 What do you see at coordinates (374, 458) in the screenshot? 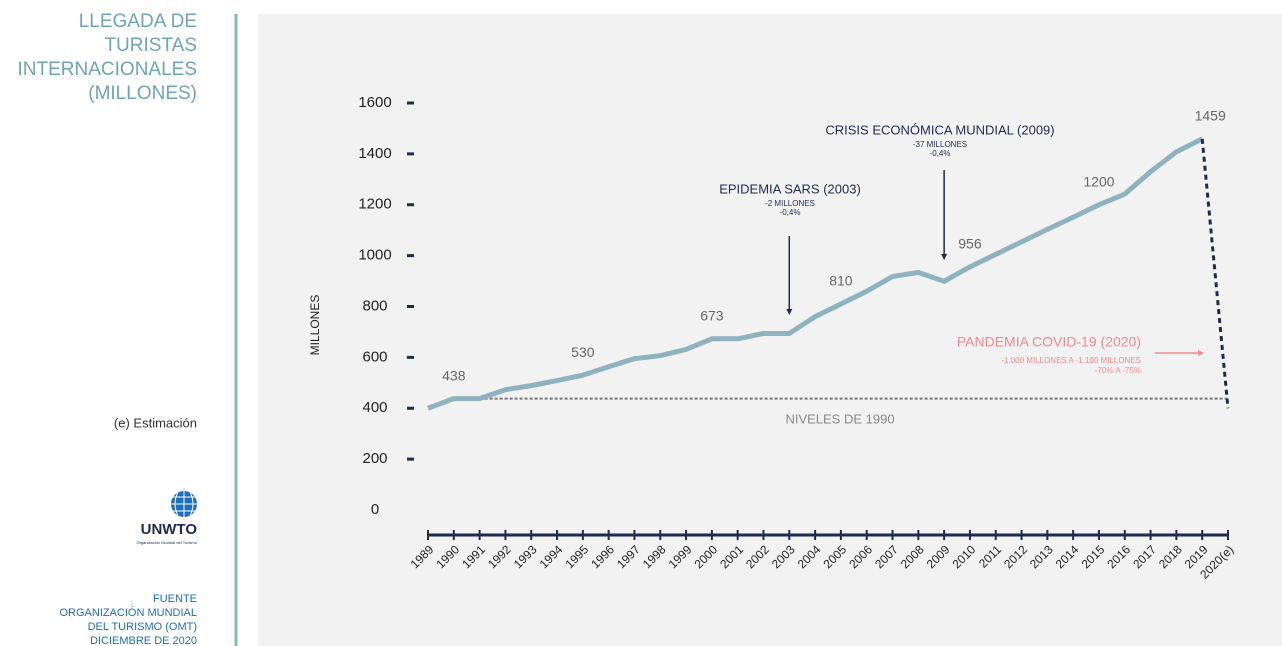
I see `y-tick-label: 200` at bounding box center [374, 458].